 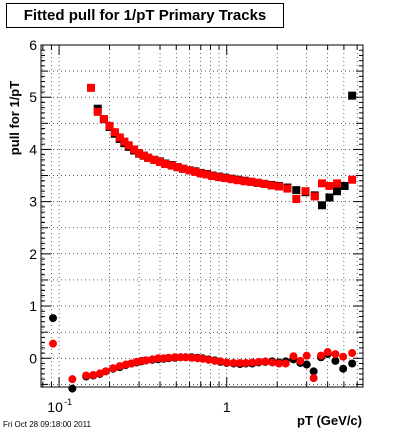 I want to click on y-tick-label: 1, so click(x=33, y=306).